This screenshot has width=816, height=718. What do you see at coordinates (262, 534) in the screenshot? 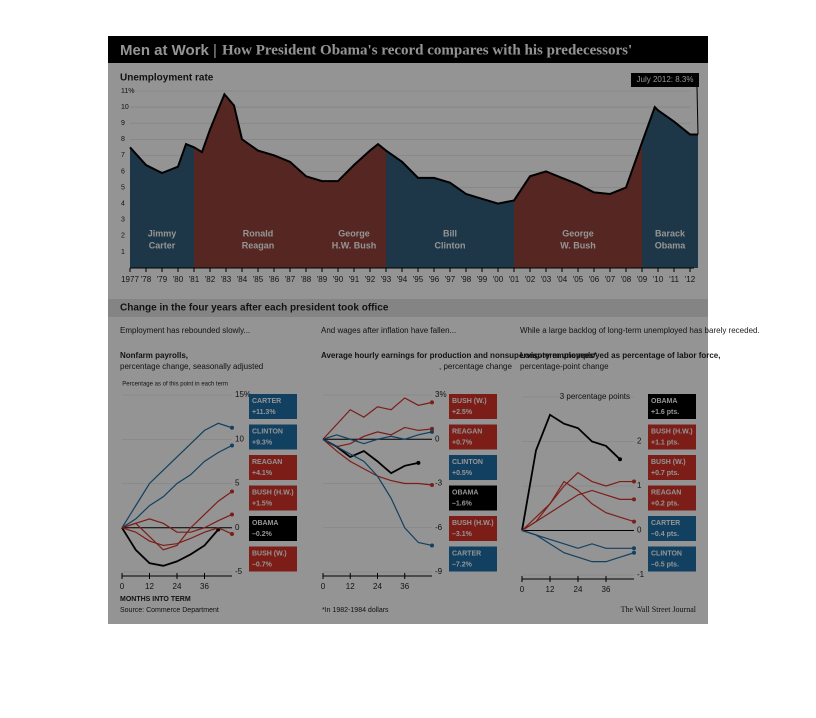
I see `legend-value: –0.2%` at bounding box center [262, 534].